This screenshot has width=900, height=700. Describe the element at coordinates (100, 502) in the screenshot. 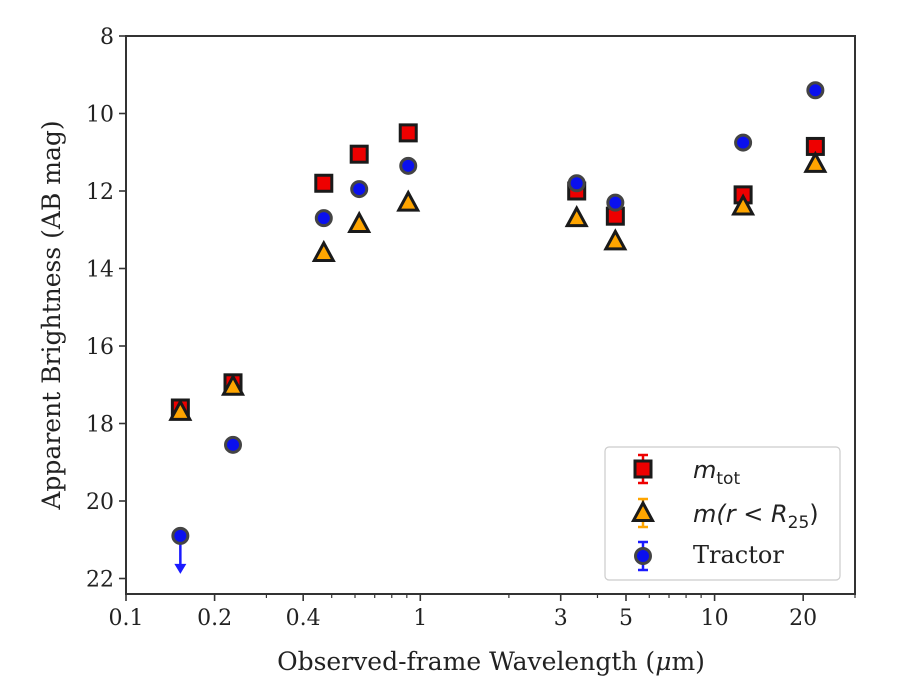

I see `y-tick-label-6: 20` at that location.